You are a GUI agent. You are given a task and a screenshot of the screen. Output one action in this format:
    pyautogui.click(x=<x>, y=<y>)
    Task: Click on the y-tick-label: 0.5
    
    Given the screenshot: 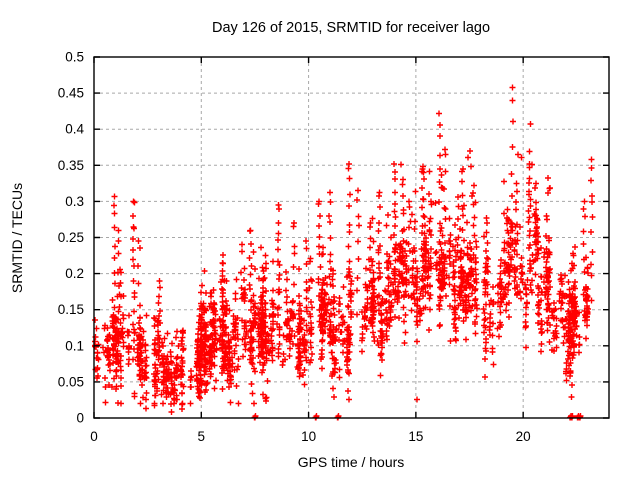 What is the action you would take?
    pyautogui.click(x=74, y=57)
    